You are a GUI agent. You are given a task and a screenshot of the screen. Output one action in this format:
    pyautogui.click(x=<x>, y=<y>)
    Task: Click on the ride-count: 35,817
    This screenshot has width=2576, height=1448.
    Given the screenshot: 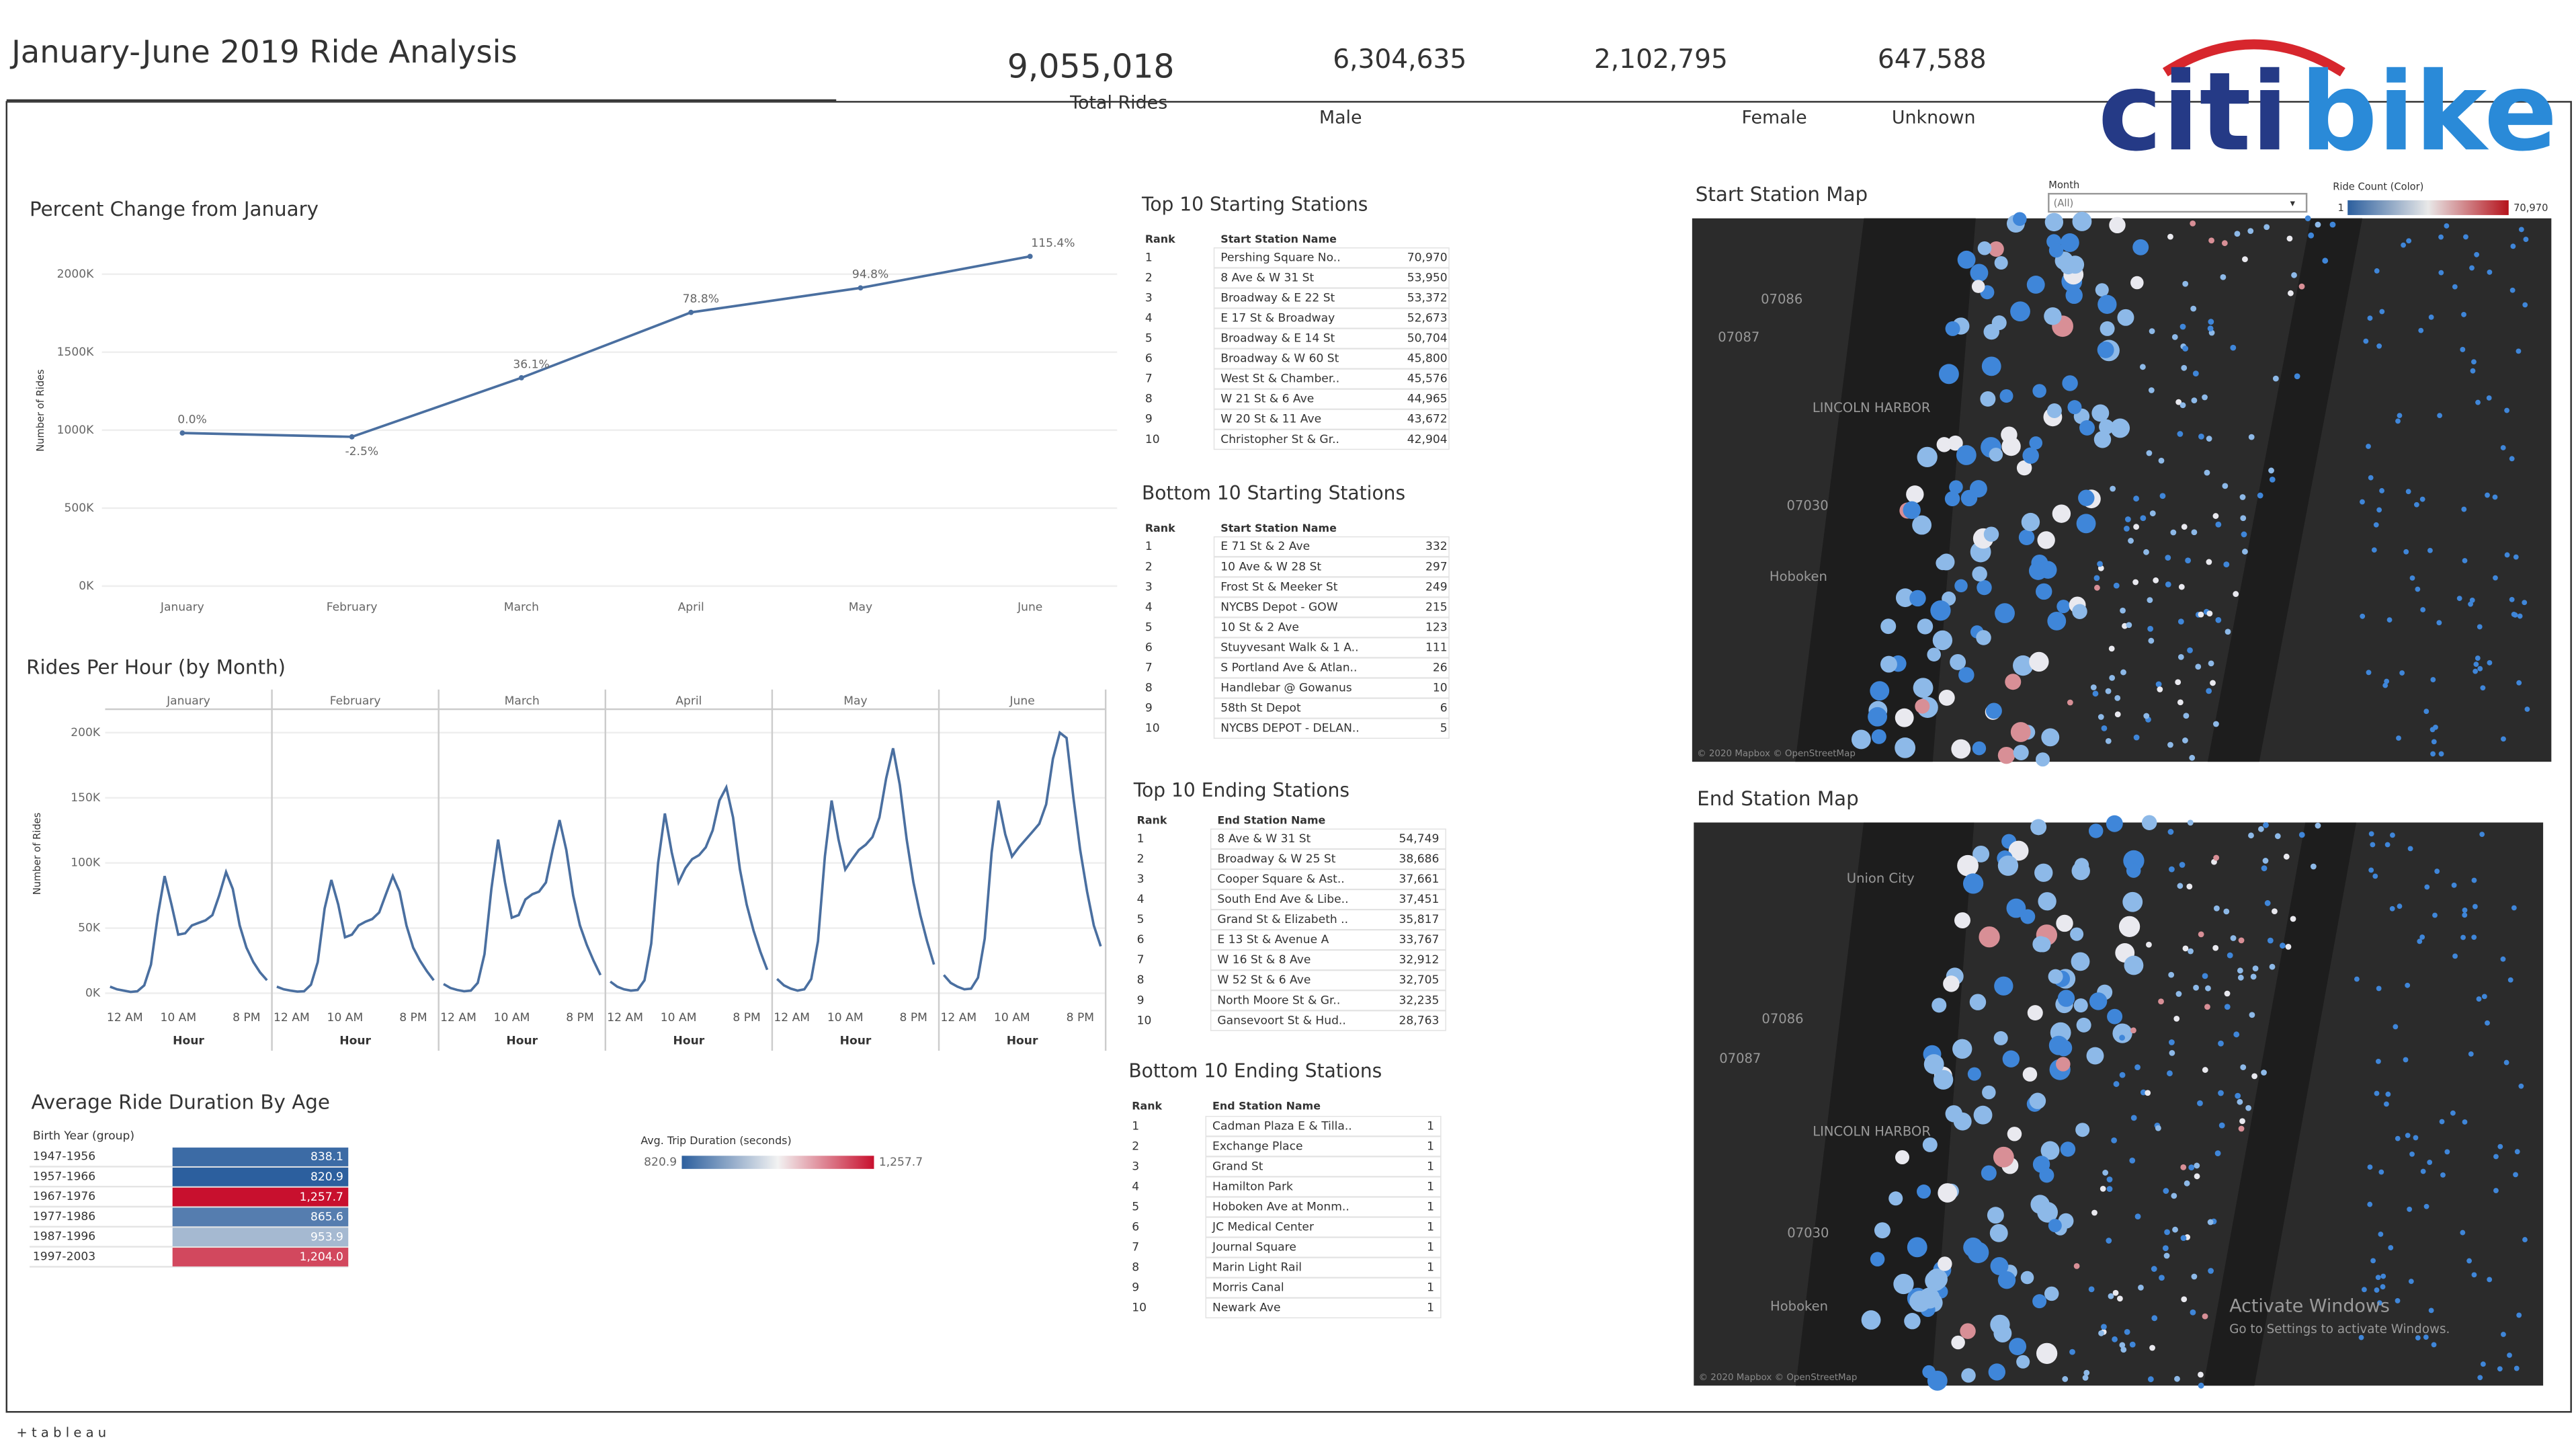 What is the action you would take?
    pyautogui.click(x=1419, y=919)
    